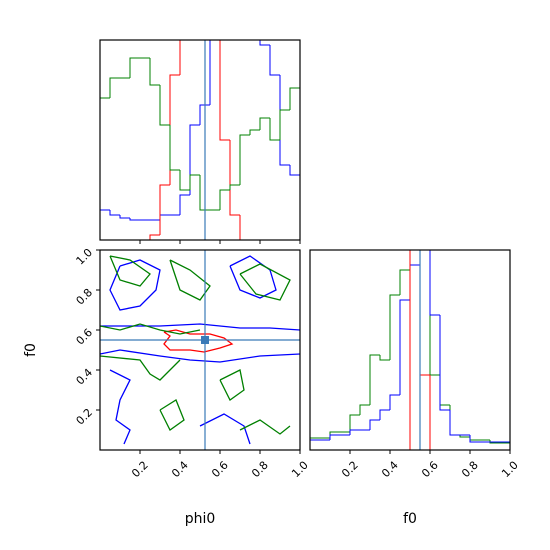 The image size is (550, 550). What do you see at coordinates (85, 337) in the screenshot?
I see `y-tick-label: 0.6` at bounding box center [85, 337].